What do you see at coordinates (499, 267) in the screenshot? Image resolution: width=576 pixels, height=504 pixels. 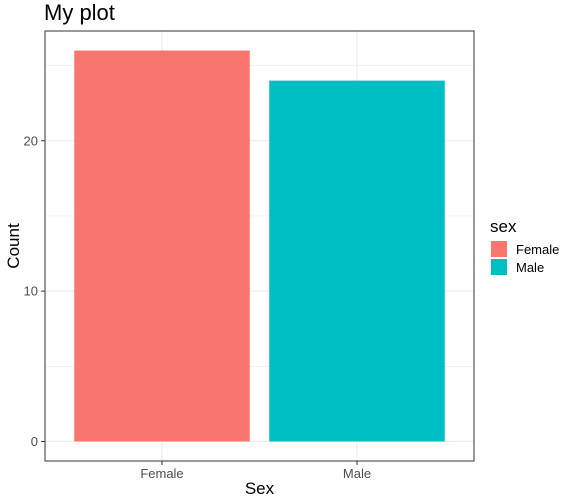 I see `legend-key-male` at bounding box center [499, 267].